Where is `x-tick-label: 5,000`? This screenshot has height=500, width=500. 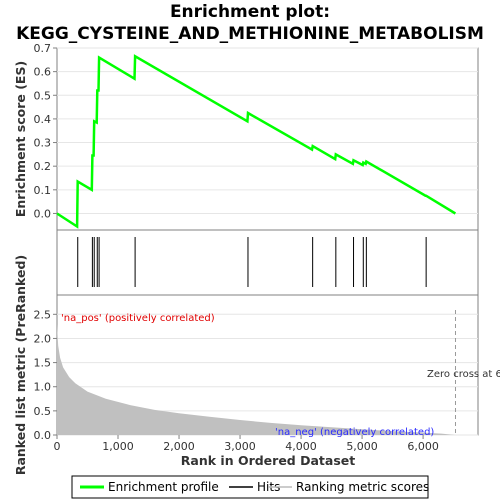 x-tick-label: 5,000 is located at coordinates (362, 446).